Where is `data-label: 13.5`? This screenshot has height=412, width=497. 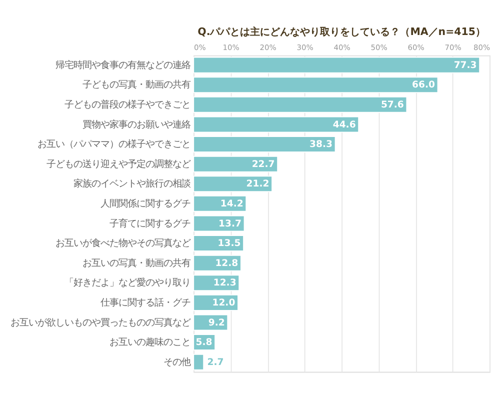 data-label: 13.5 is located at coordinates (229, 244).